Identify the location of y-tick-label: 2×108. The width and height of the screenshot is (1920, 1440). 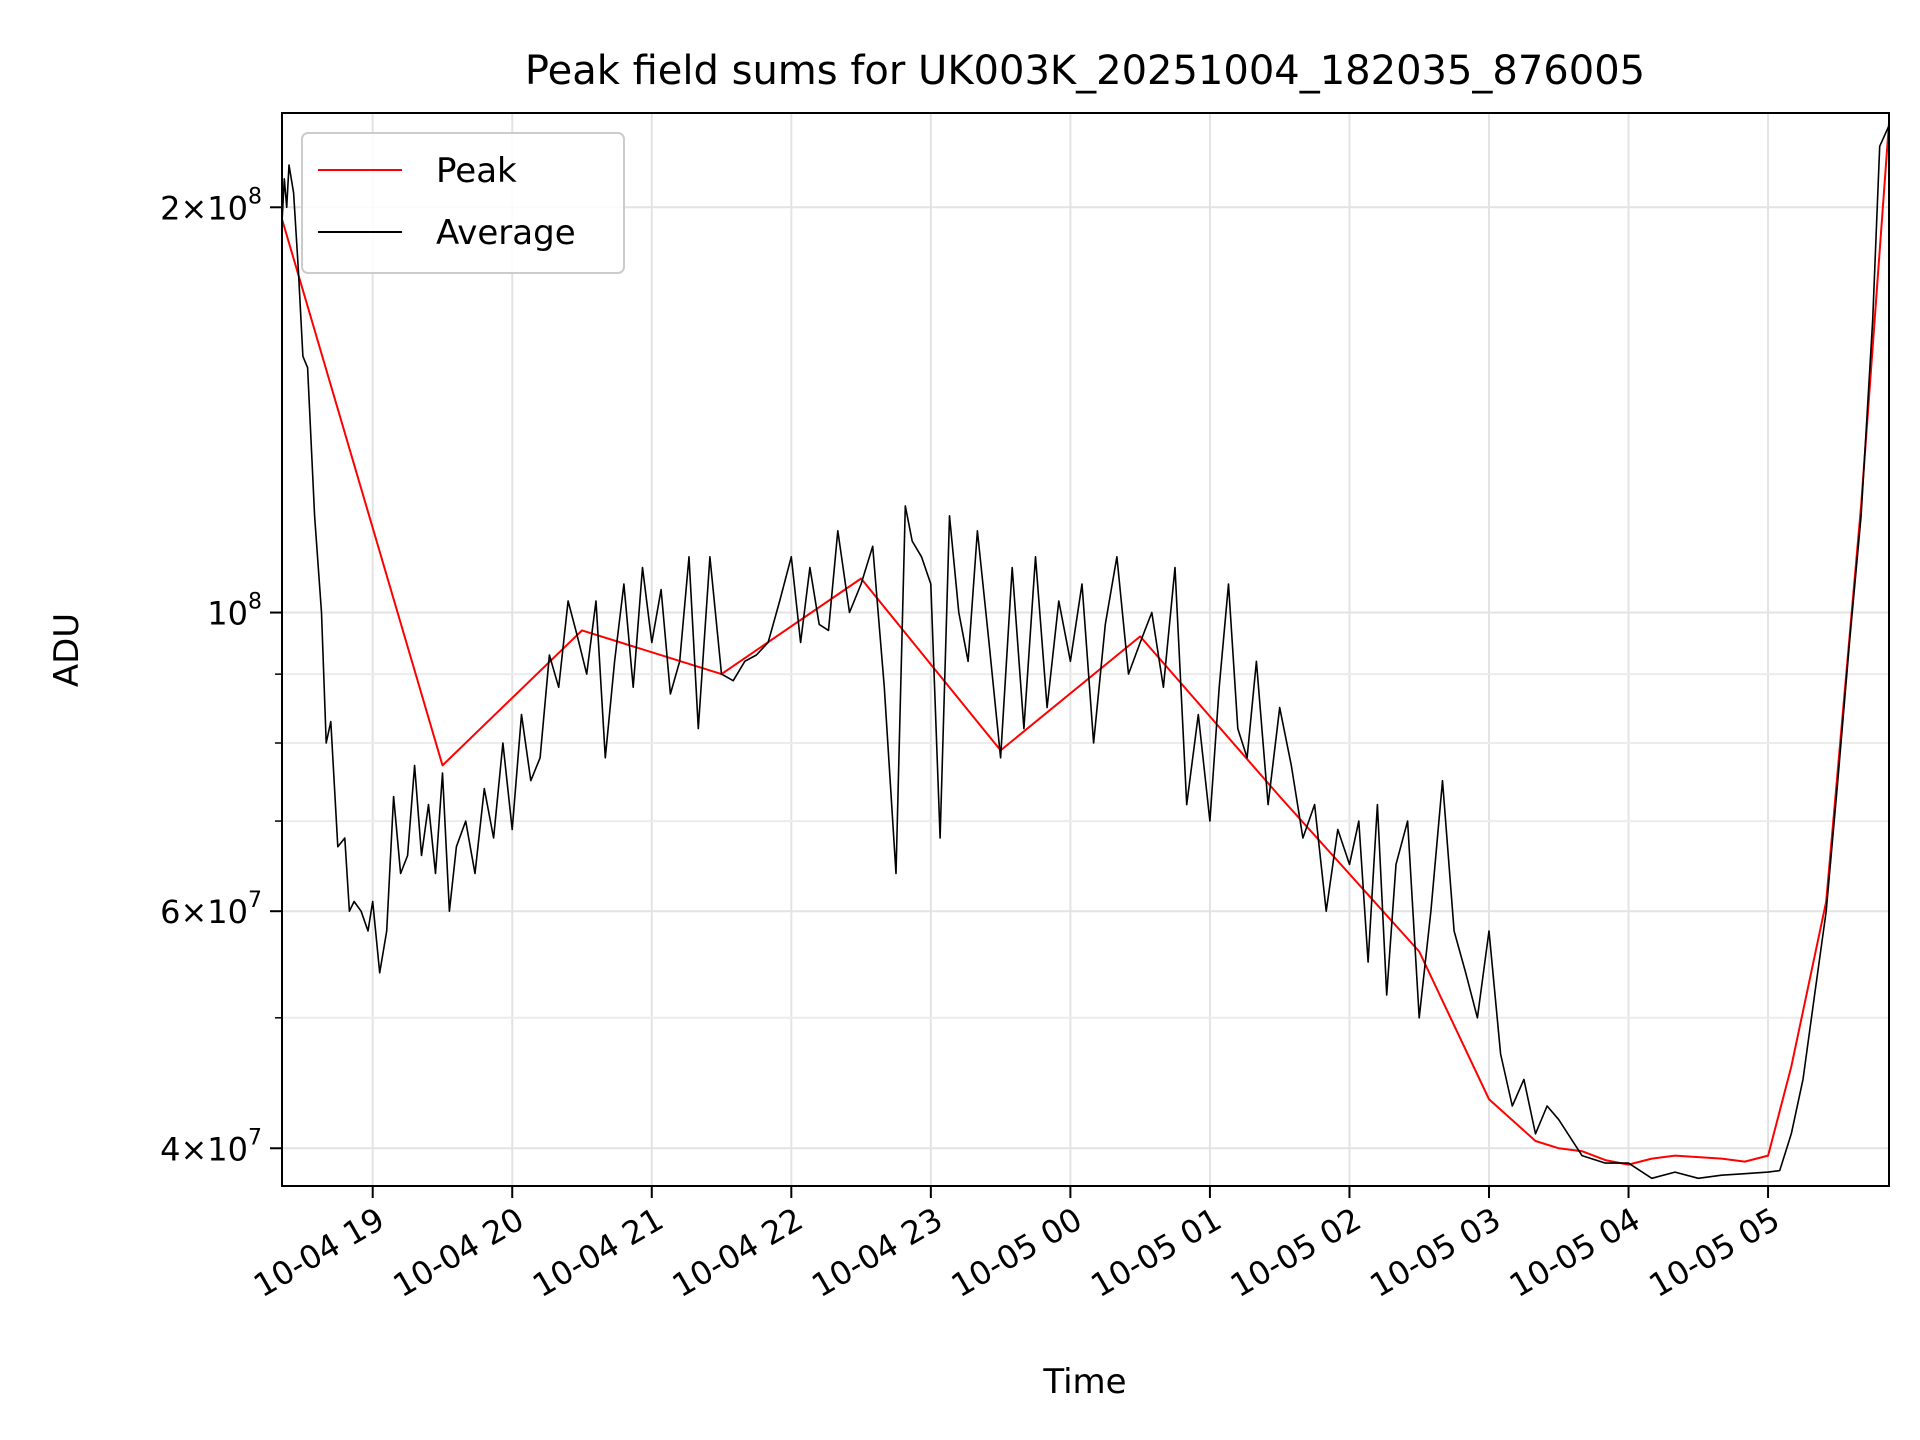
(211, 205).